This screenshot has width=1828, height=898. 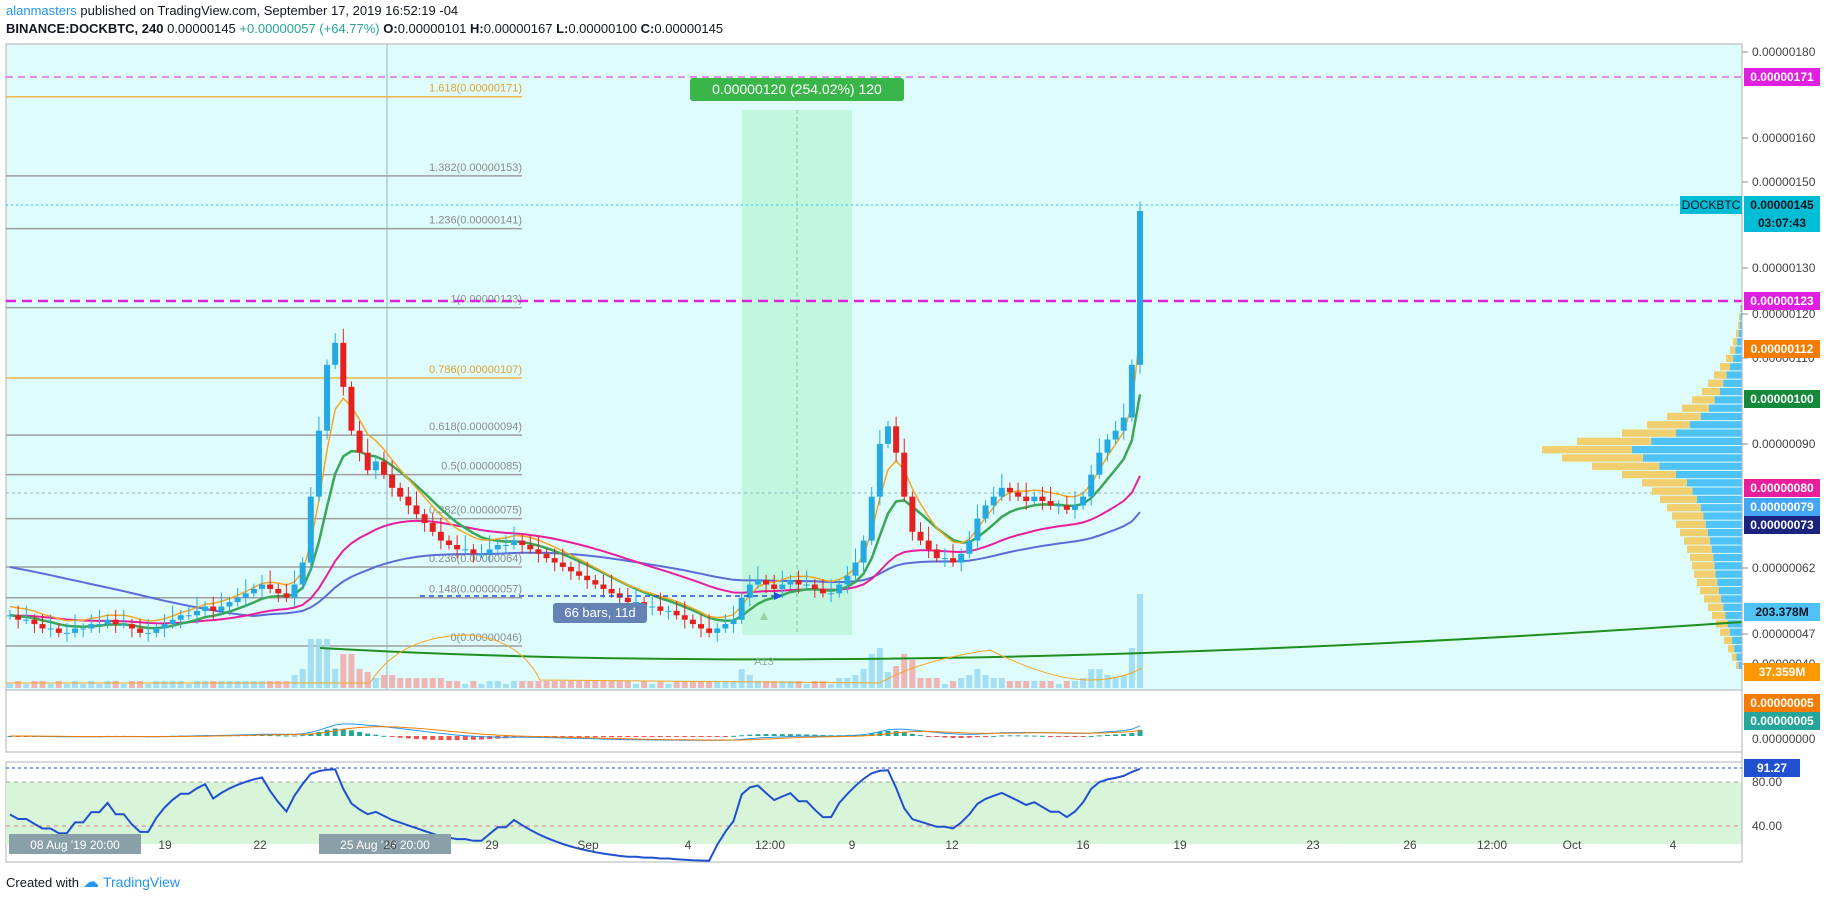 What do you see at coordinates (475, 427) in the screenshot?
I see `fib-label: 0.618(0.00000094)` at bounding box center [475, 427].